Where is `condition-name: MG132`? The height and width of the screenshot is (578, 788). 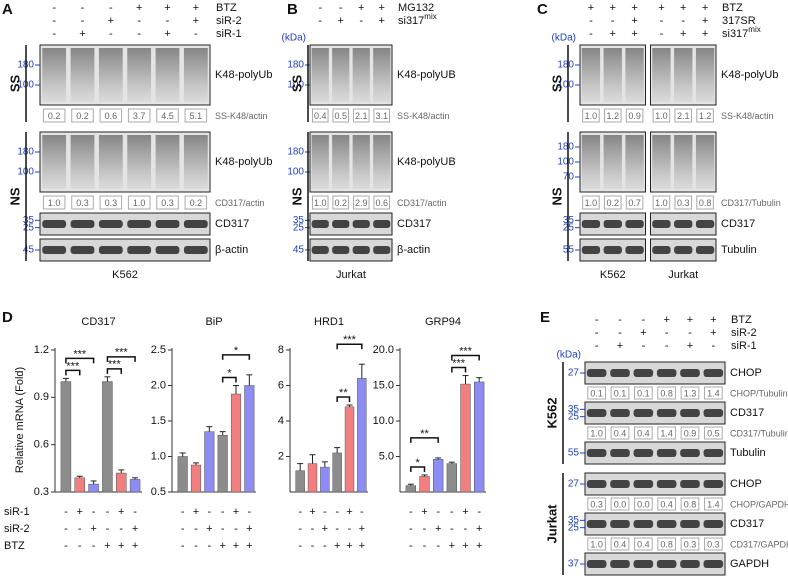 condition-name: MG132 is located at coordinates (416, 8).